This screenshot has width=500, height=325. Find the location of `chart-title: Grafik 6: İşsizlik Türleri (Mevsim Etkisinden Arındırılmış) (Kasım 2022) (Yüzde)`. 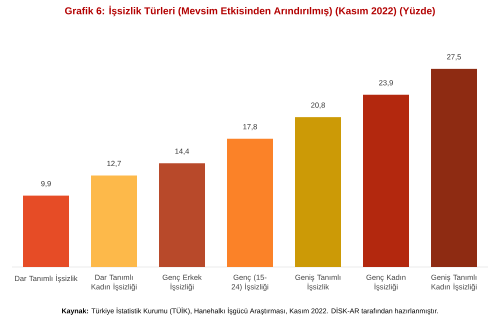

chart-title: Grafik 6: İşsizlik Türleri (Mevsim Etkisinden Arındırılmış) (Kasım 2022) (Yüzde) is located at coordinates (250, 11).